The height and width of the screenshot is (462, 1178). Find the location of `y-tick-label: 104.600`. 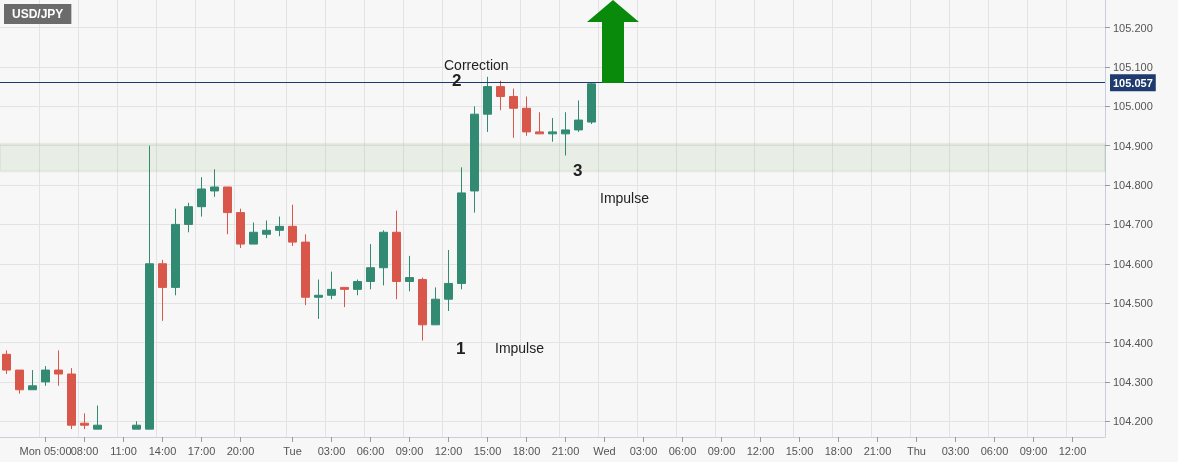

y-tick-label: 104.600 is located at coordinates (1133, 263).